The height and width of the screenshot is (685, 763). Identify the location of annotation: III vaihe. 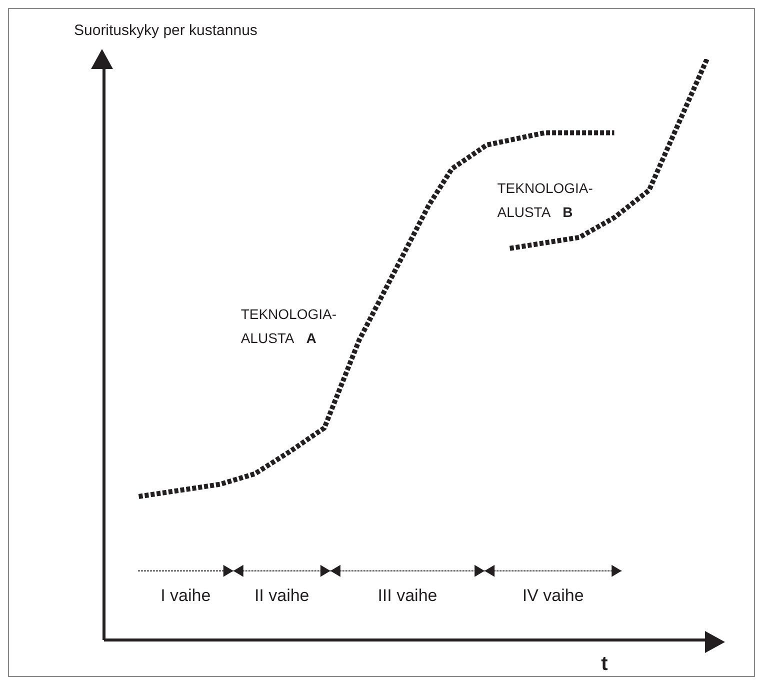
(408, 595).